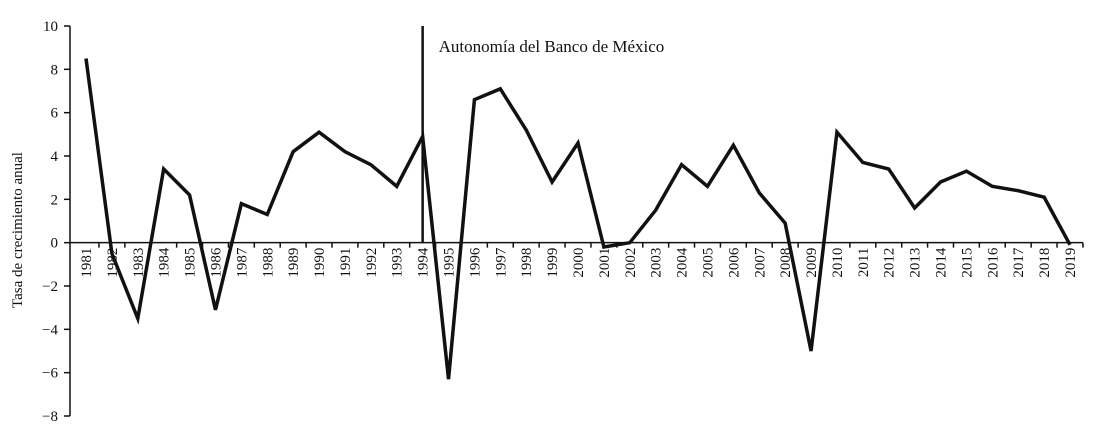  I want to click on x-tick-label: 1994, so click(424, 262).